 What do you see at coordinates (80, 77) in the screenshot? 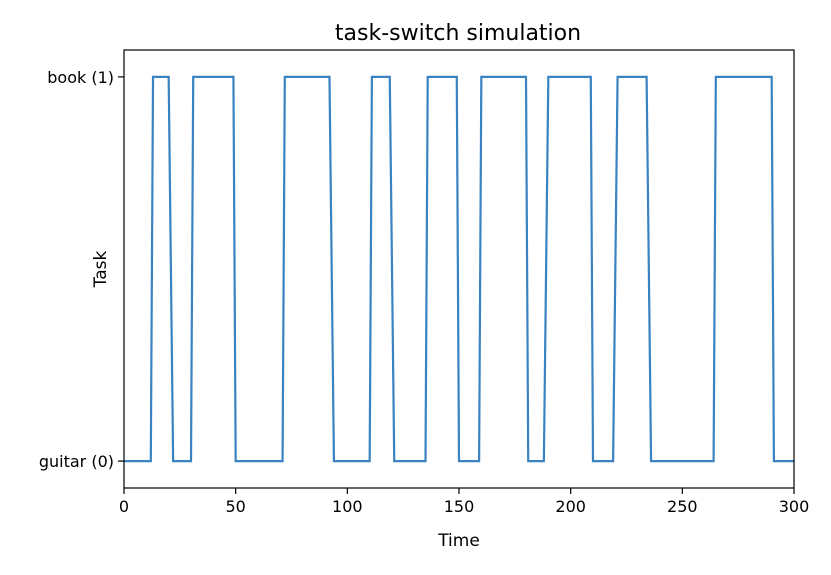
I see `y-tick-label: book (1)` at bounding box center [80, 77].